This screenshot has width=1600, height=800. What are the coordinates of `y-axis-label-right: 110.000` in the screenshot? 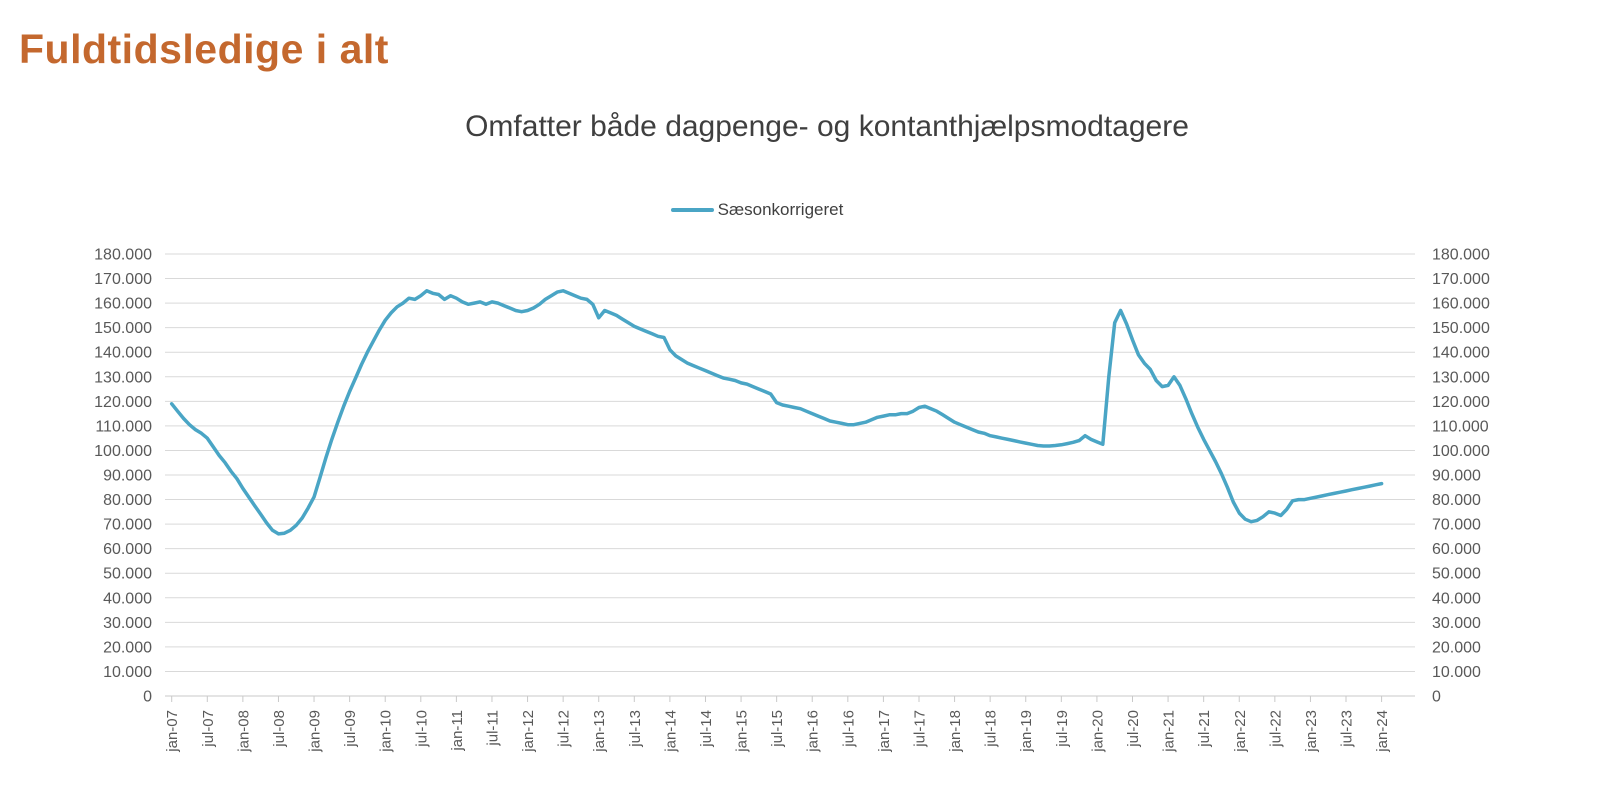 It's located at (1460, 426).